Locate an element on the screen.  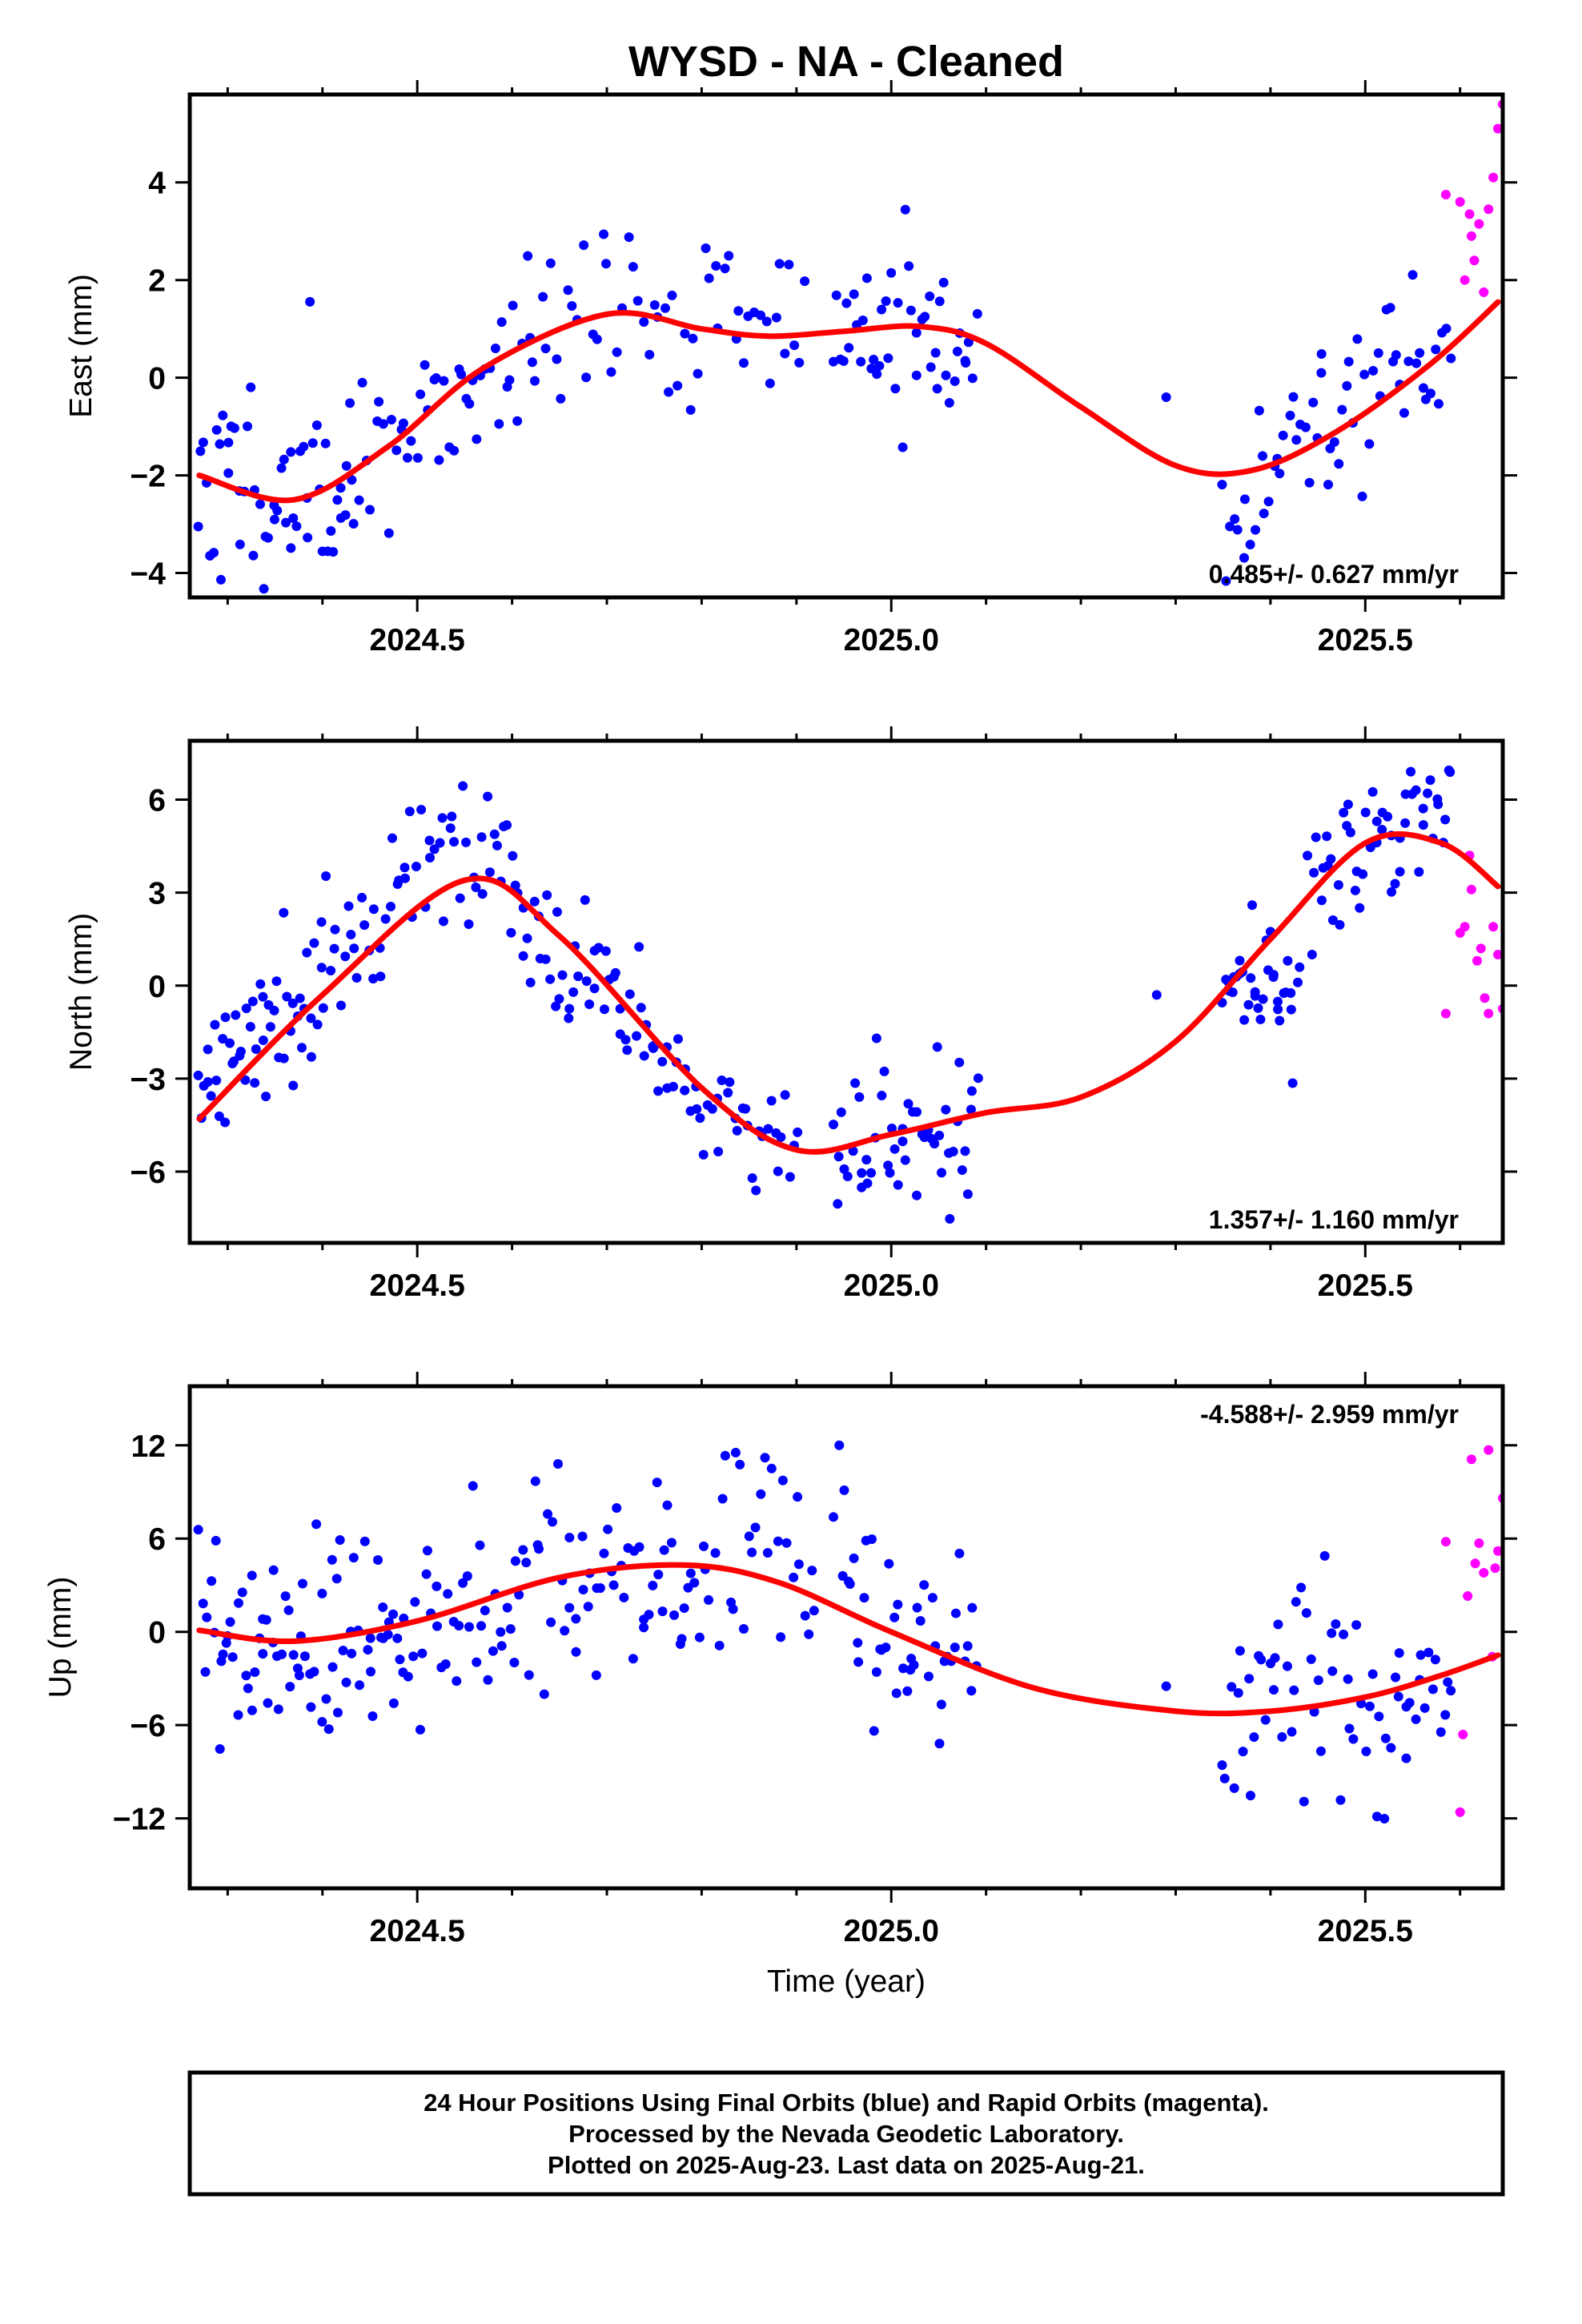
y-tick-label: 6 is located at coordinates (157, 1539).